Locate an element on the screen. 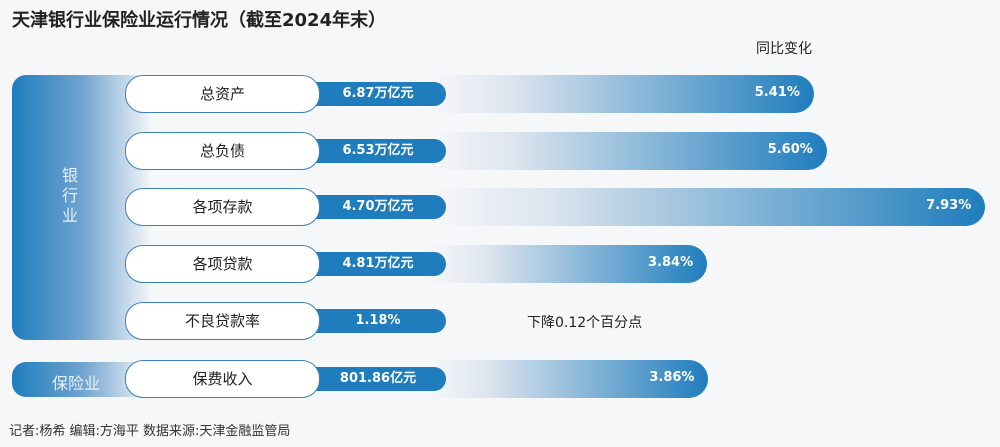 Image resolution: width=1000 pixels, height=447 pixels. yoy-label: 5.41% is located at coordinates (777, 92).